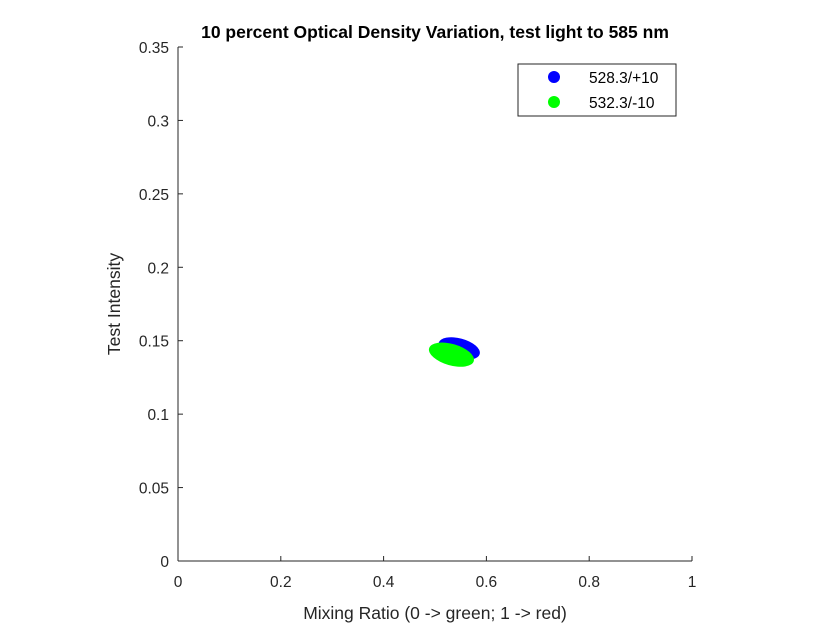  I want to click on x-tick-label: 1, so click(692, 582).